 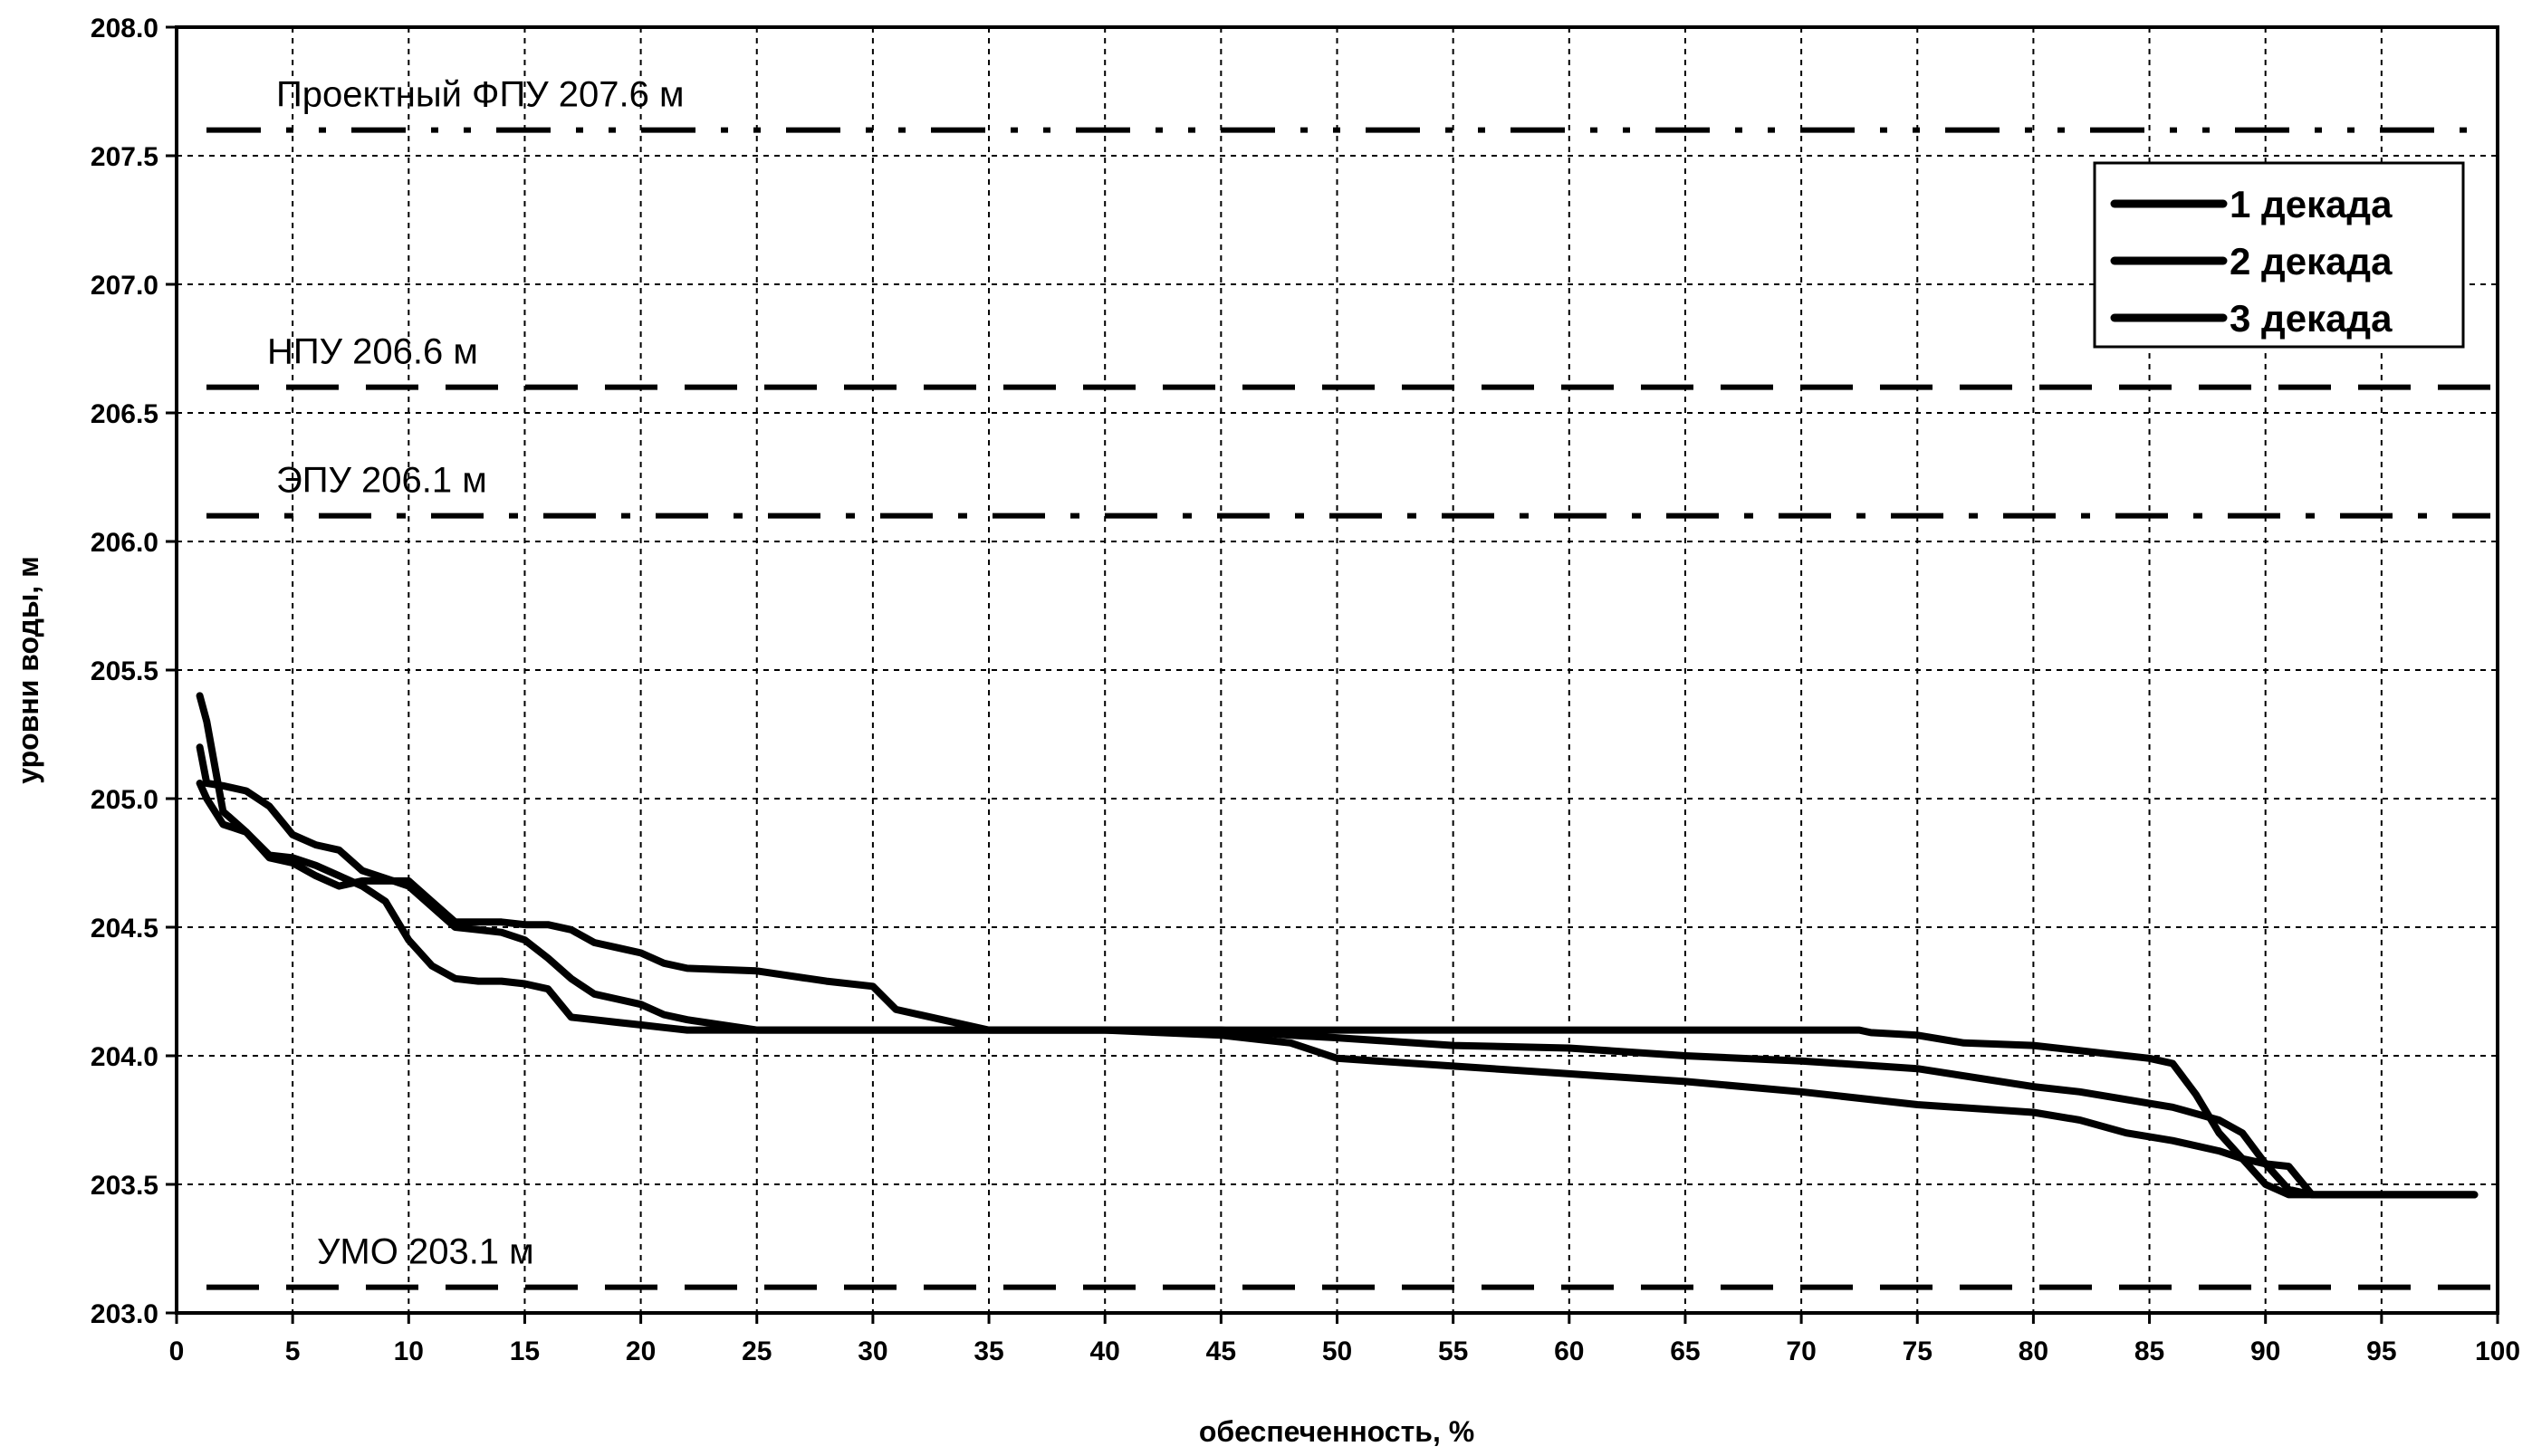 I want to click on x-tick-label: 70, so click(x=1801, y=1351).